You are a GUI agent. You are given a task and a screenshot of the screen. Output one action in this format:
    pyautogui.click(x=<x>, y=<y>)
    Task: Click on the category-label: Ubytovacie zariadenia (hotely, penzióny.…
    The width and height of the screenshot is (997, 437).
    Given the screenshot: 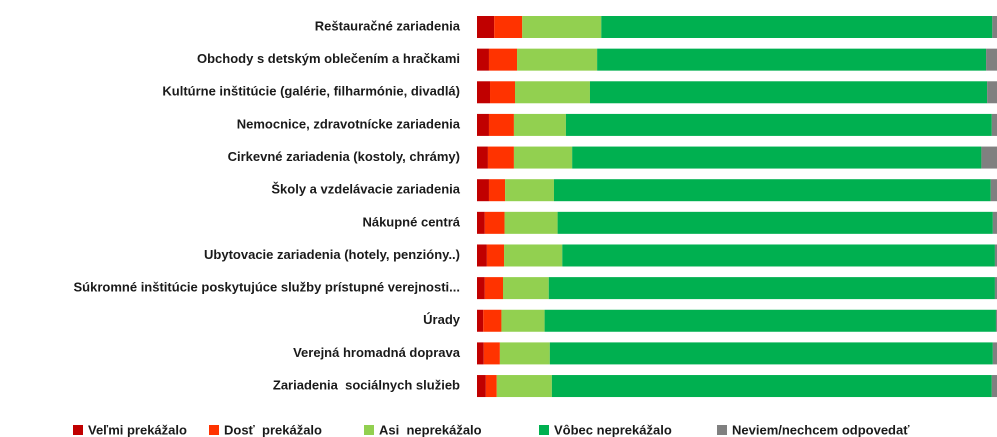 What is the action you would take?
    pyautogui.click(x=332, y=254)
    